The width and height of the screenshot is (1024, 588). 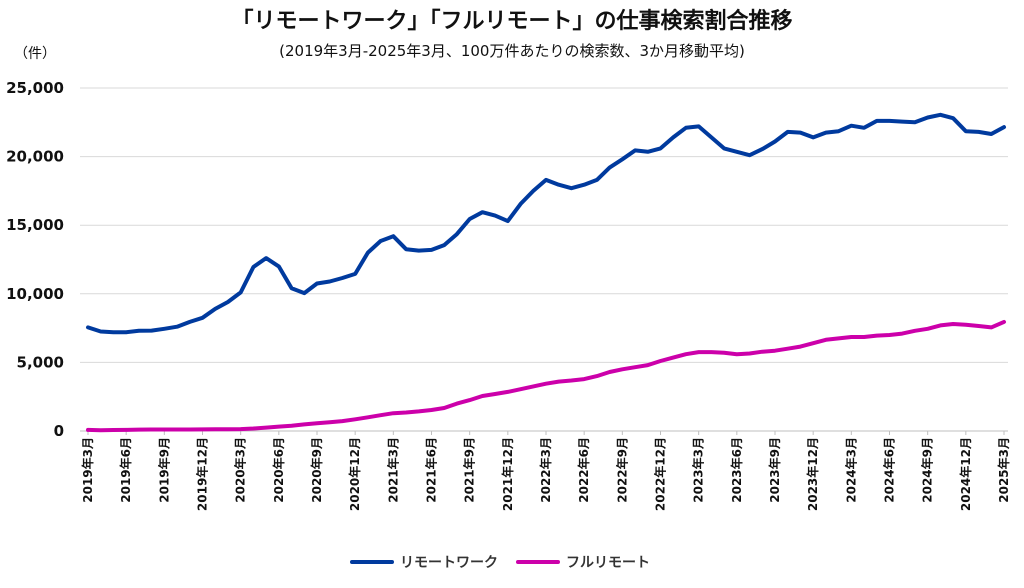 I want to click on x-tick-label: 2019年9月, so click(x=163, y=470).